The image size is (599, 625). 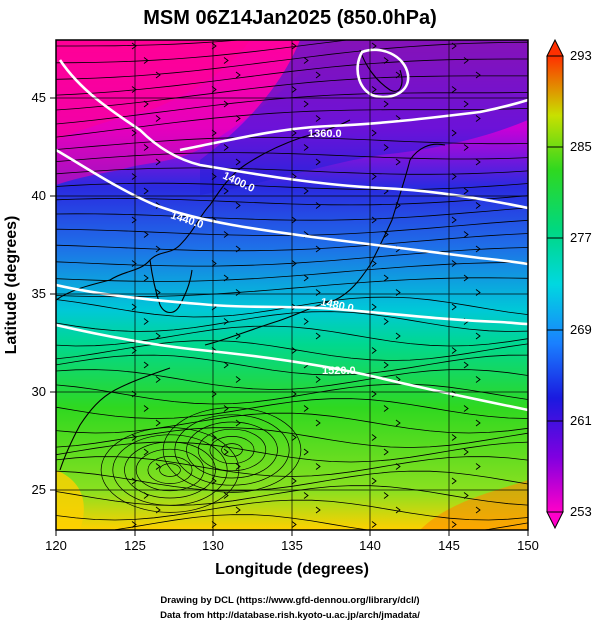 What do you see at coordinates (581, 55) in the screenshot?
I see `colorbar-label: 293` at bounding box center [581, 55].